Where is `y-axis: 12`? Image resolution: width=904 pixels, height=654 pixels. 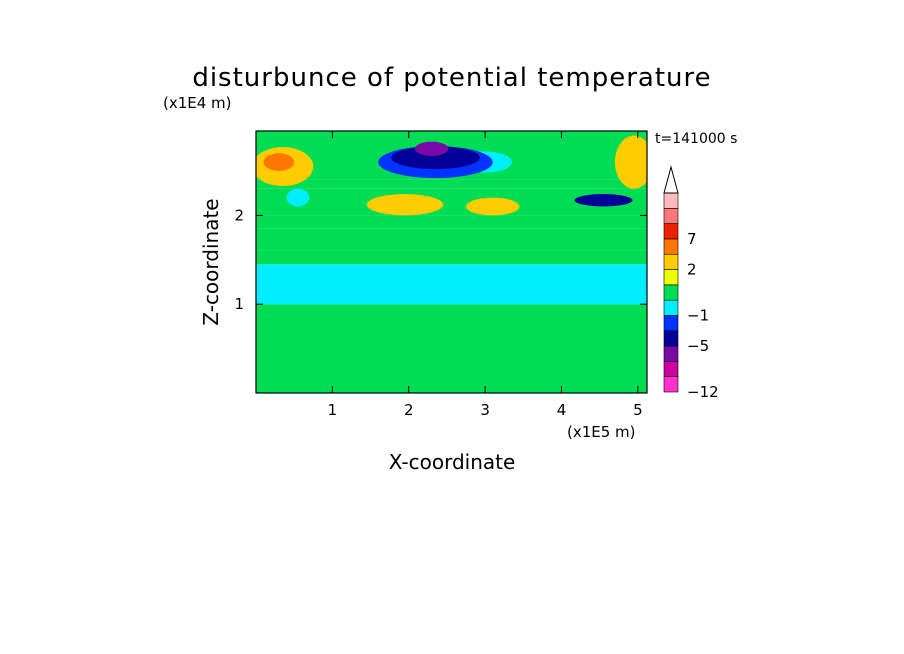 y-axis: 12 is located at coordinates (440, 259).